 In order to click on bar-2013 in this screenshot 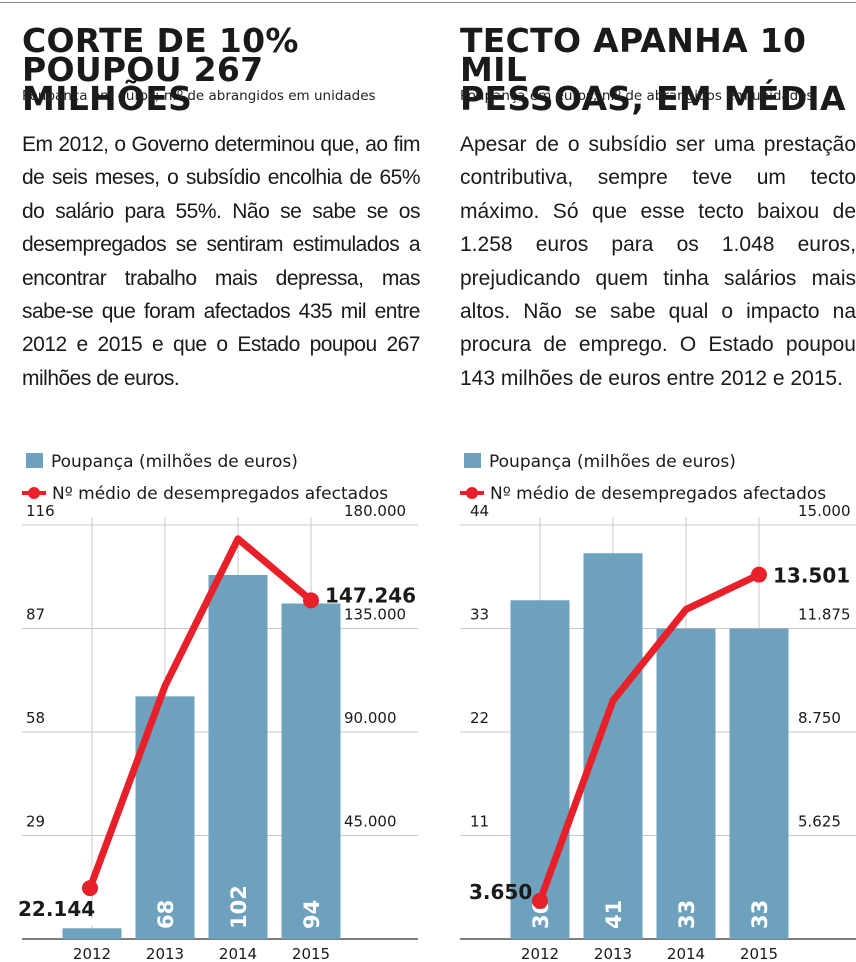, I will do `click(613, 746)`.